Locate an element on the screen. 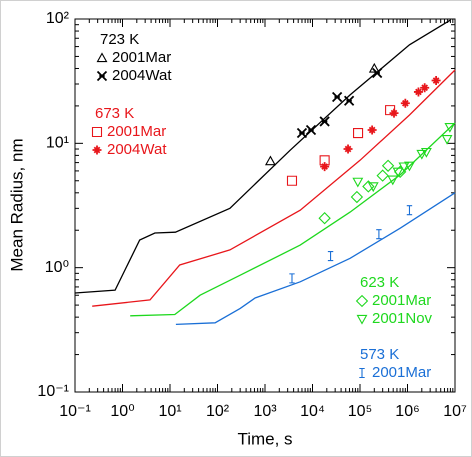 This screenshot has height=457, width=472. legend-label: 2001Nov is located at coordinates (402, 318).